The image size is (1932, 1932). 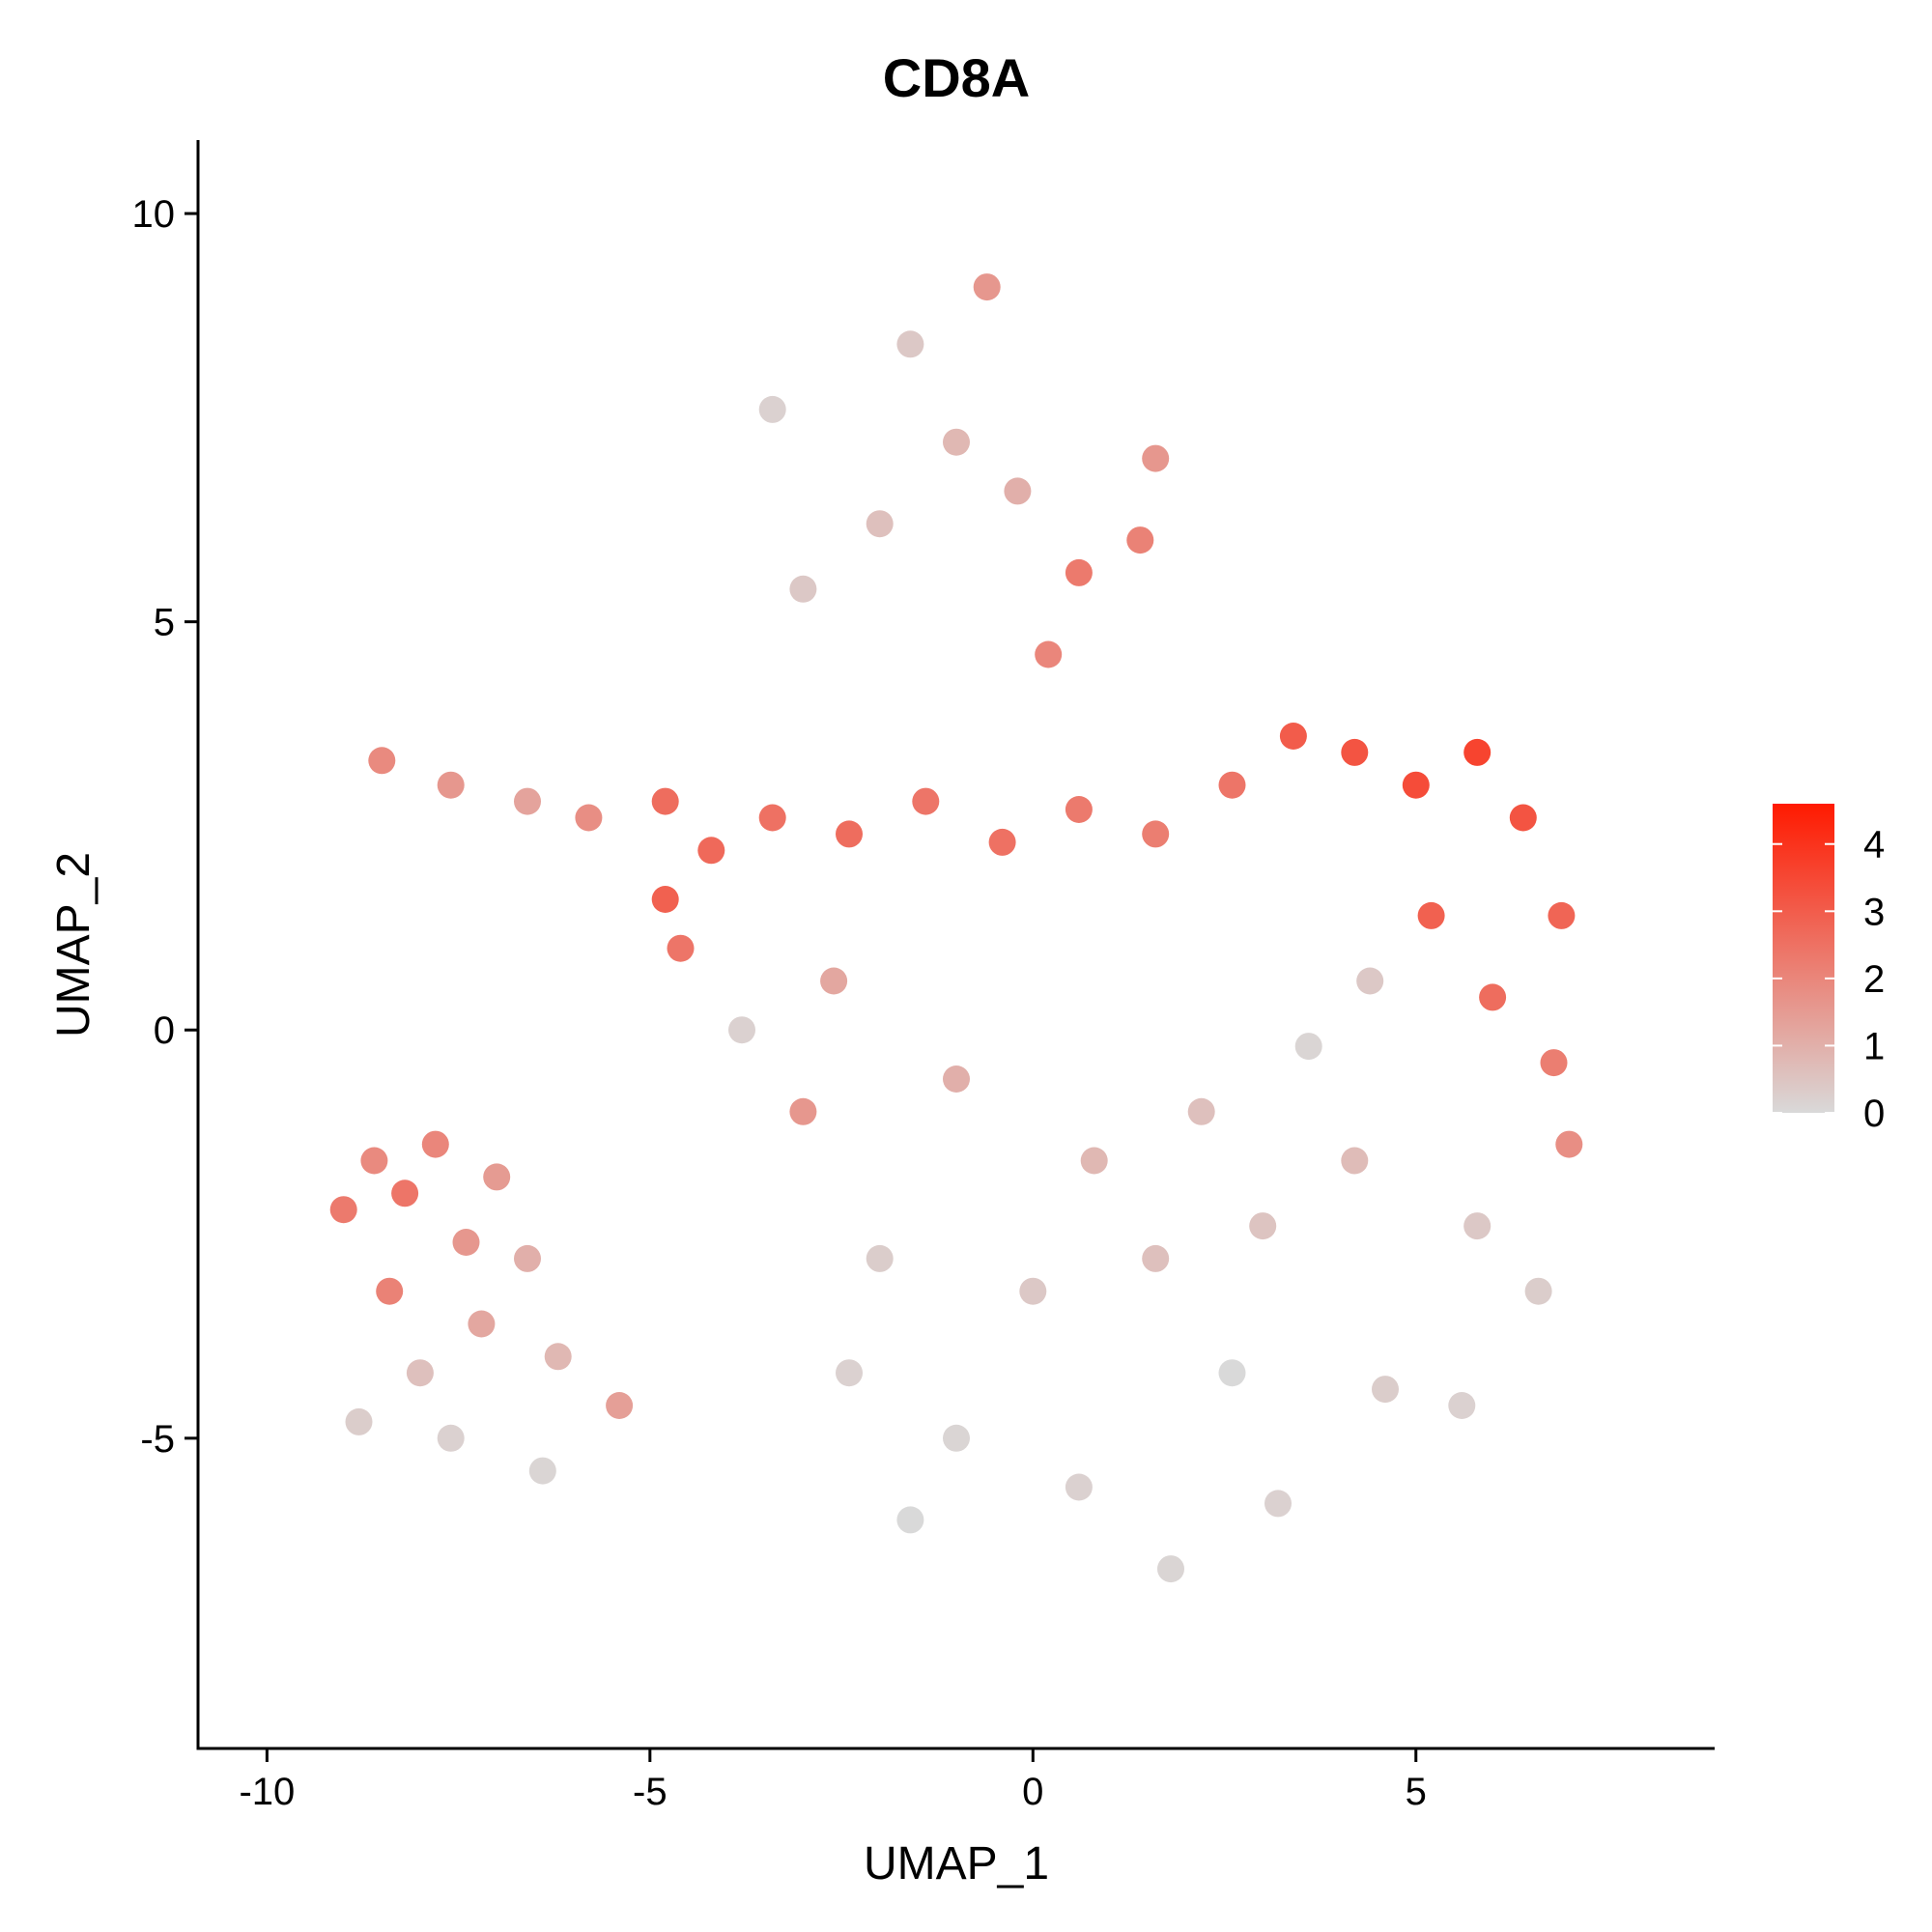 What do you see at coordinates (956, 77) in the screenshot?
I see `chart-title: CD8A` at bounding box center [956, 77].